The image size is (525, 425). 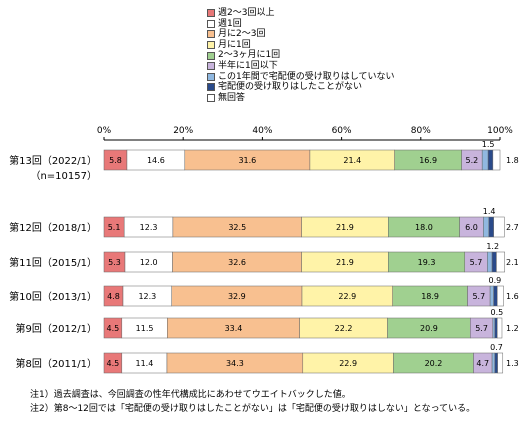 I want to click on data-label: 16.9, so click(x=428, y=160).